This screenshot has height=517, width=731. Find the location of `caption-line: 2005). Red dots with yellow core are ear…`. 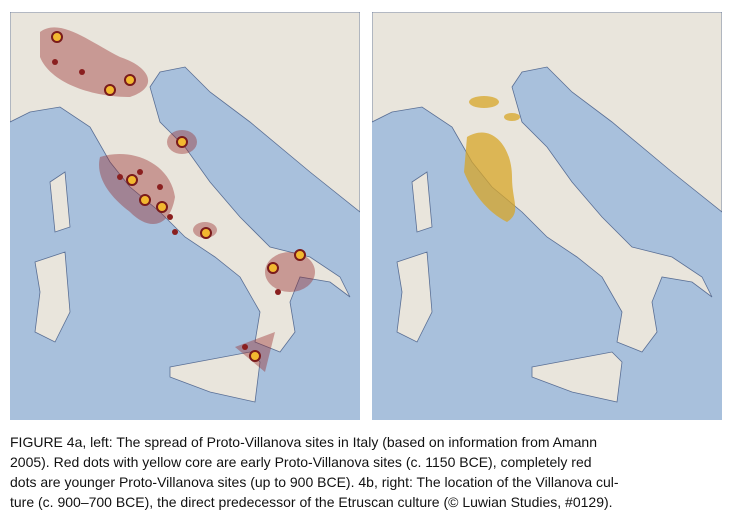

caption-line: 2005). Red dots with yellow core are ear… is located at coordinates (301, 462).